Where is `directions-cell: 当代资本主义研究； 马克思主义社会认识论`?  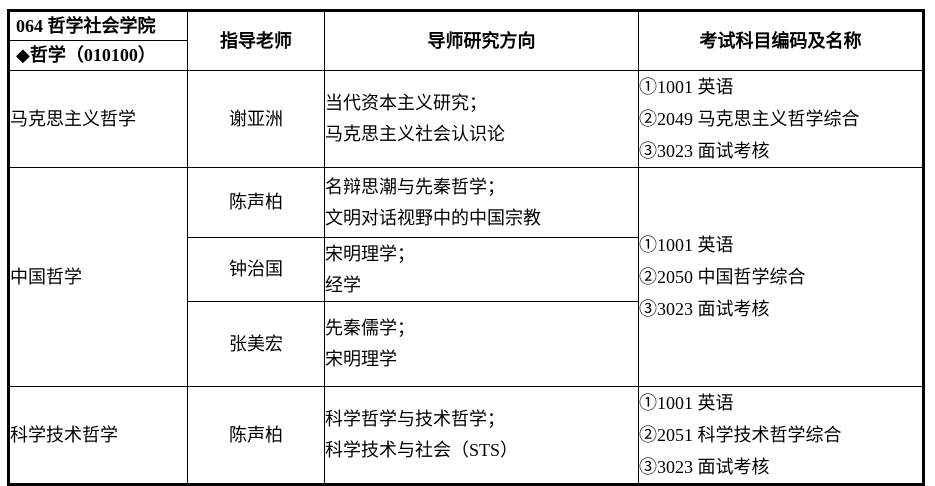 directions-cell: 当代资本主义研究； 马克思主义社会认识论 is located at coordinates (481, 119).